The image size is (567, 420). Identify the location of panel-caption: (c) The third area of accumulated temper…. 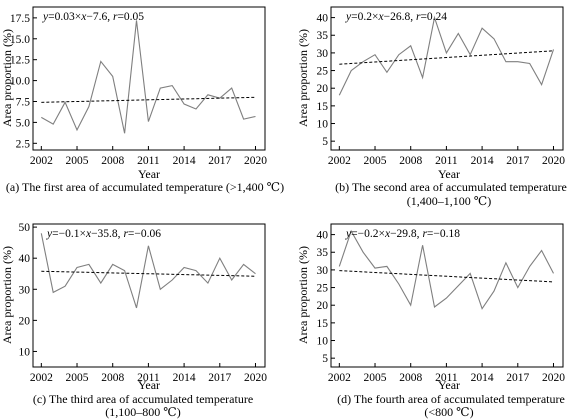
(143, 399).